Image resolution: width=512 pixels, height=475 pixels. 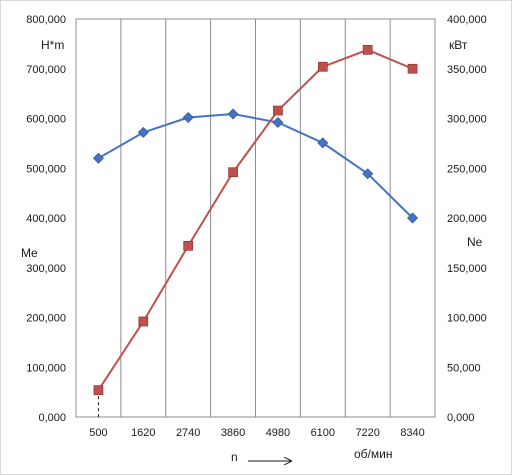 What do you see at coordinates (461, 418) in the screenshot?
I see `right-tick-label: 0,000` at bounding box center [461, 418].